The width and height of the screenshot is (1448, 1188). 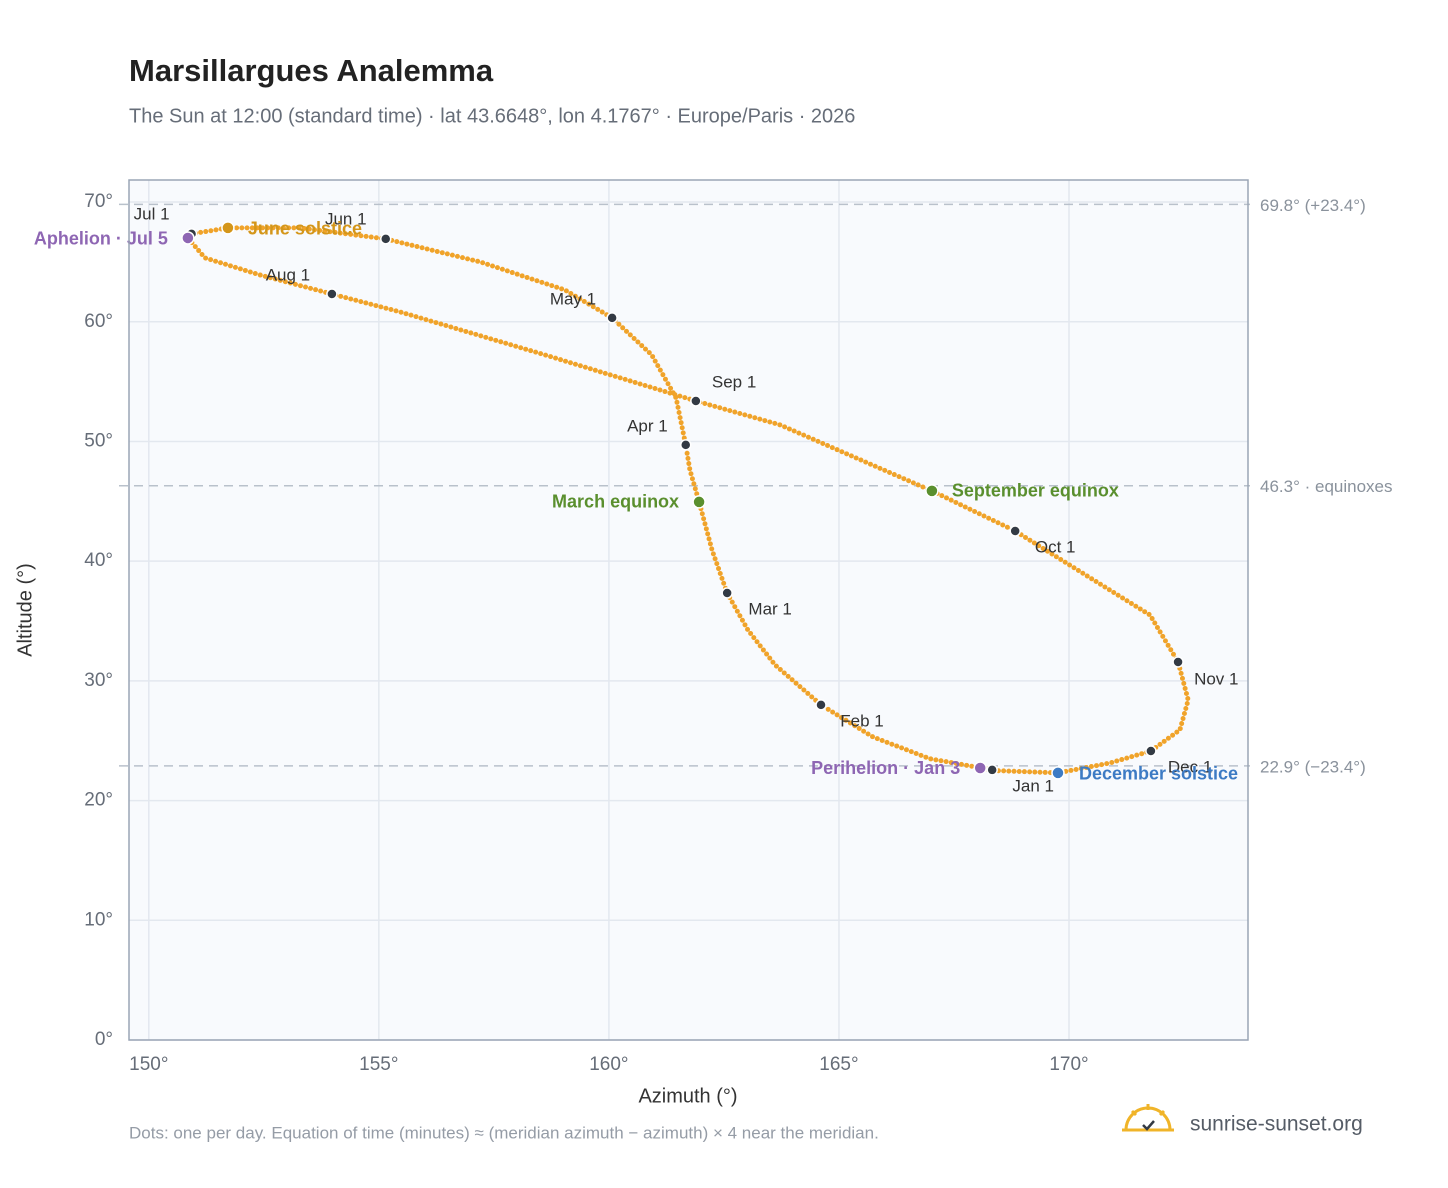 What do you see at coordinates (1313, 205) in the screenshot?
I see `reference-label: 69.8° (+23.4°)` at bounding box center [1313, 205].